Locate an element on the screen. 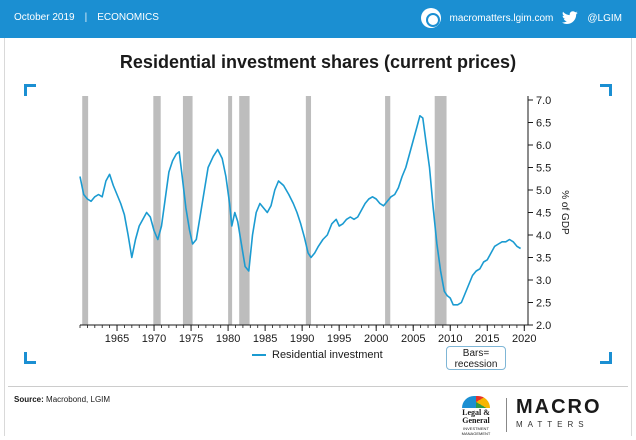  recession-legend-line2: recession is located at coordinates (476, 364).